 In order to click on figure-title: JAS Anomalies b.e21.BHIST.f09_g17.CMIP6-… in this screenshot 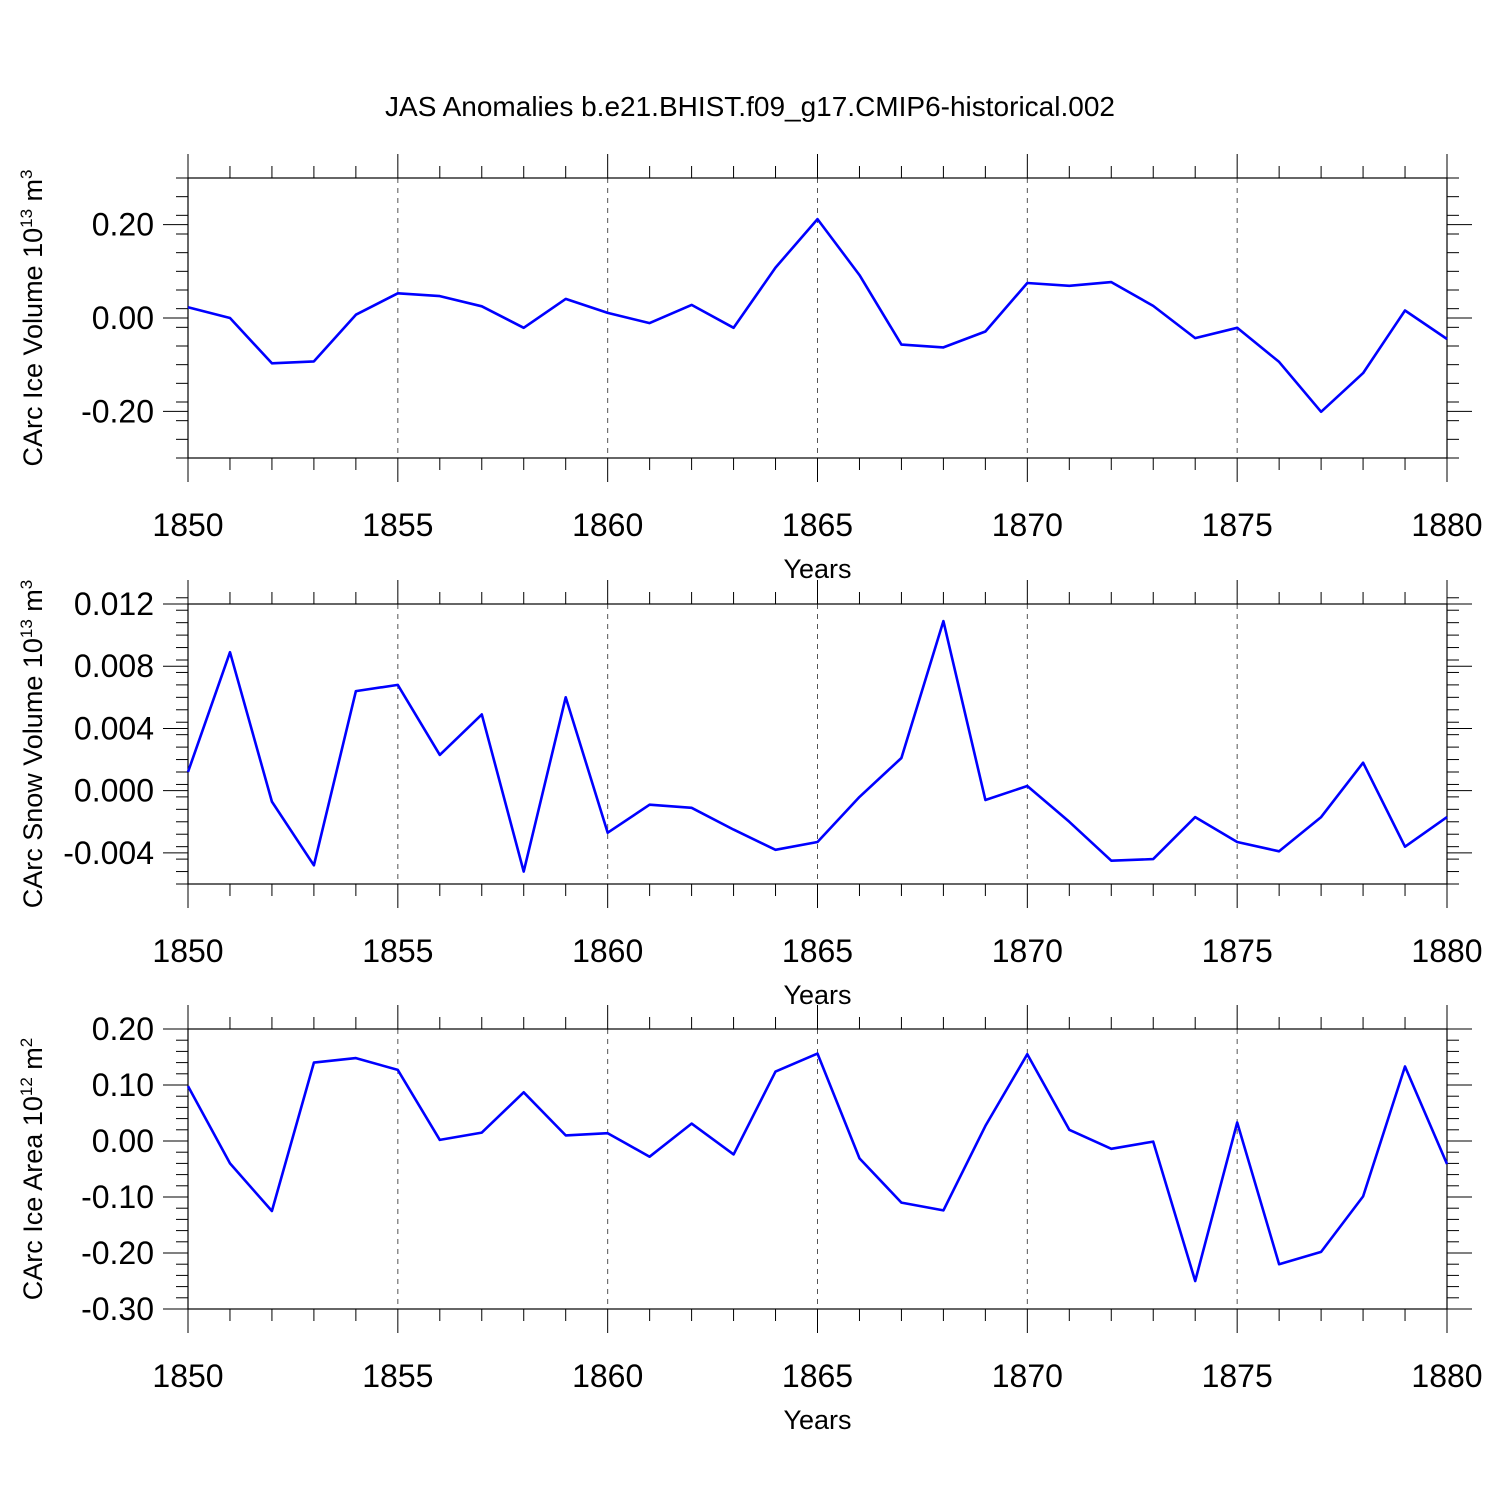, I will do `click(750, 106)`.